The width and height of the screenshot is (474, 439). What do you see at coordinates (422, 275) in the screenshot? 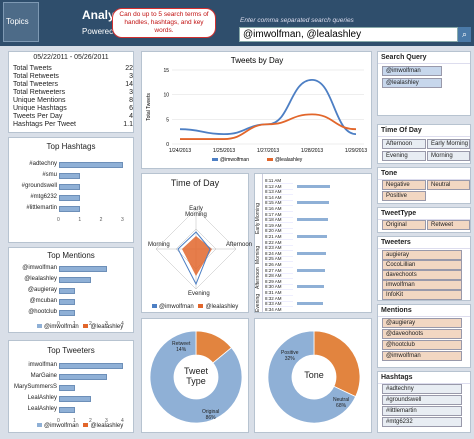
I see `filter-chip: davechoots` at bounding box center [422, 275].